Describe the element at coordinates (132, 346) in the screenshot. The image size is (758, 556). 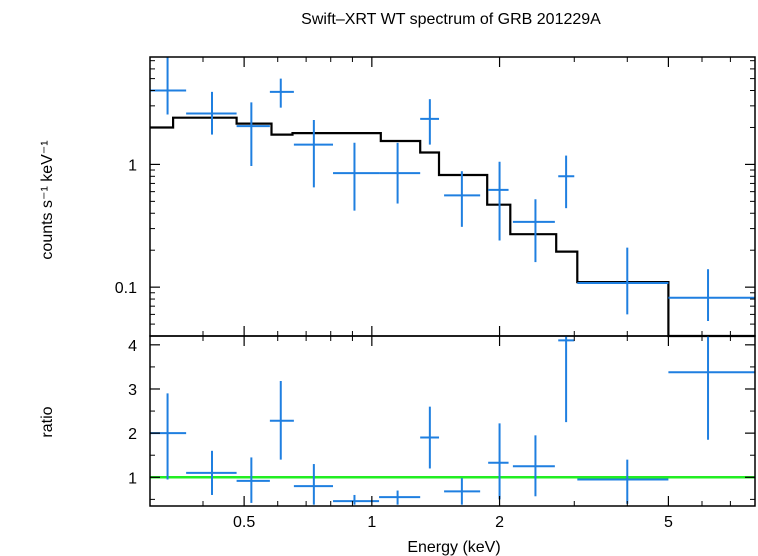
I see `ratio-y-tick-label: 4` at that location.